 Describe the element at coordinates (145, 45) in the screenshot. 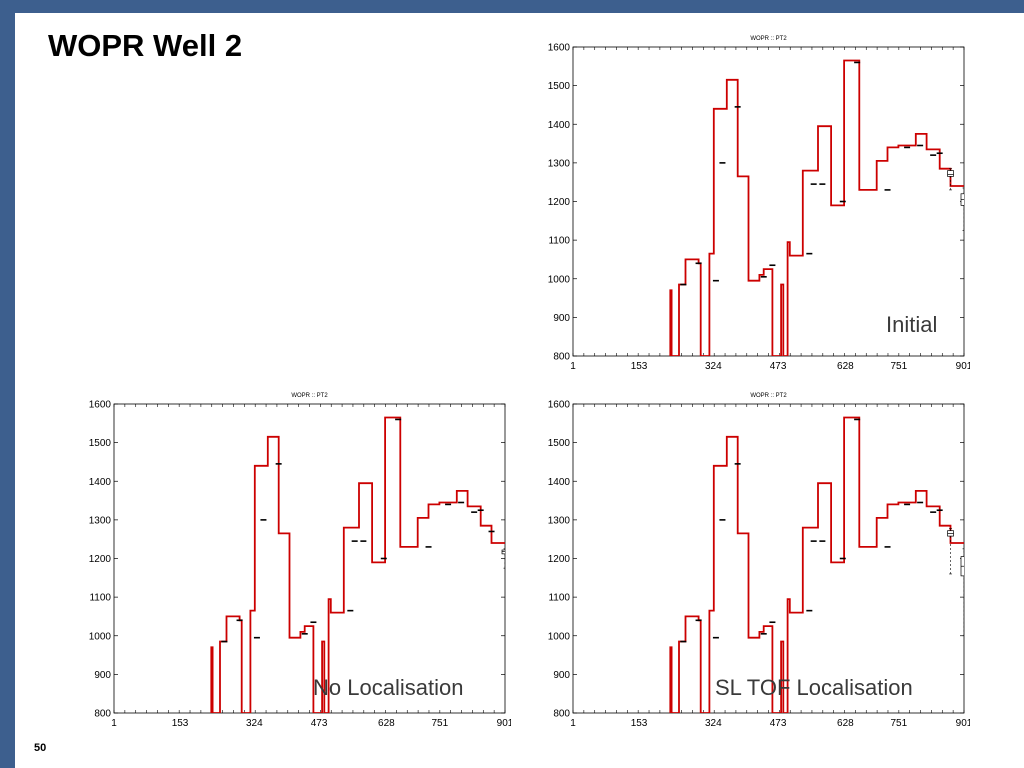

I see `slide-title: WOPR Well 2` at that location.